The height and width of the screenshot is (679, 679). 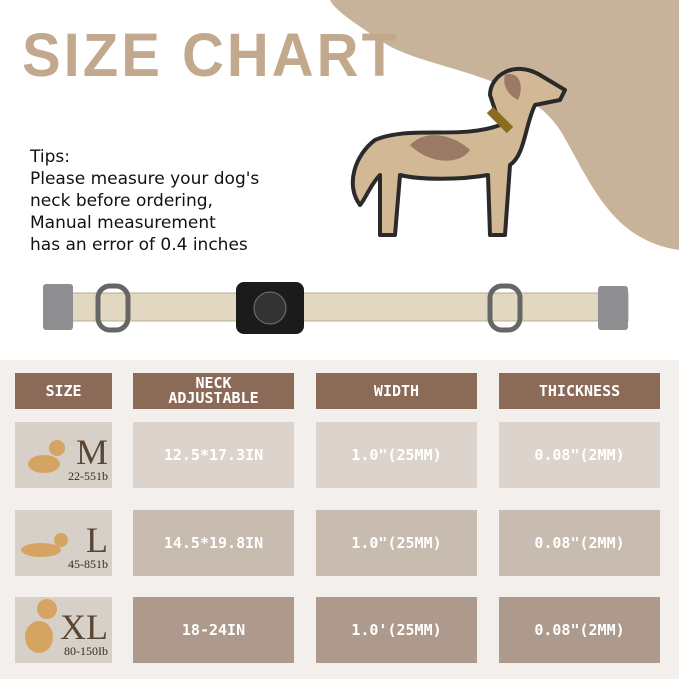 I want to click on weight-label: 45-851b, so click(x=88, y=564).